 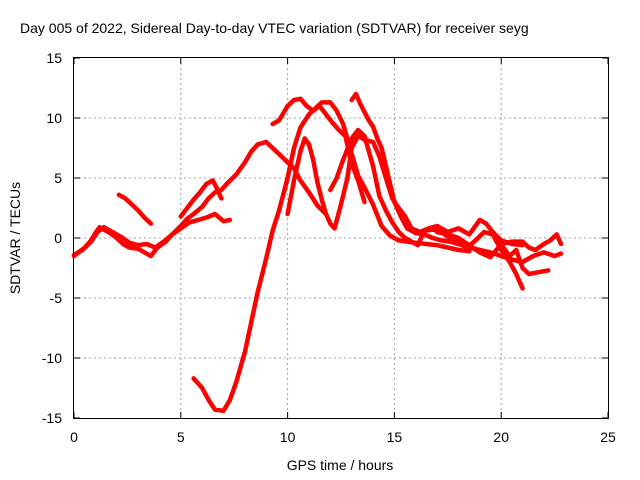 What do you see at coordinates (54, 118) in the screenshot?
I see `y-tick-label-5: 10` at bounding box center [54, 118].